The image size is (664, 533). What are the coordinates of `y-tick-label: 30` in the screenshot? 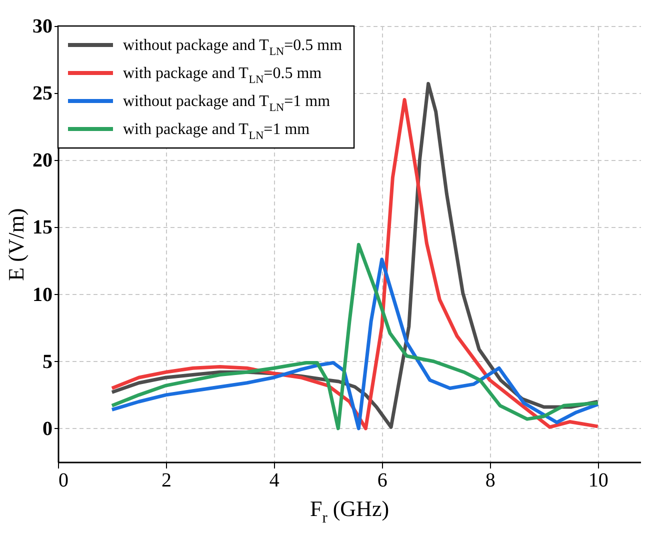 It's located at (42, 27).